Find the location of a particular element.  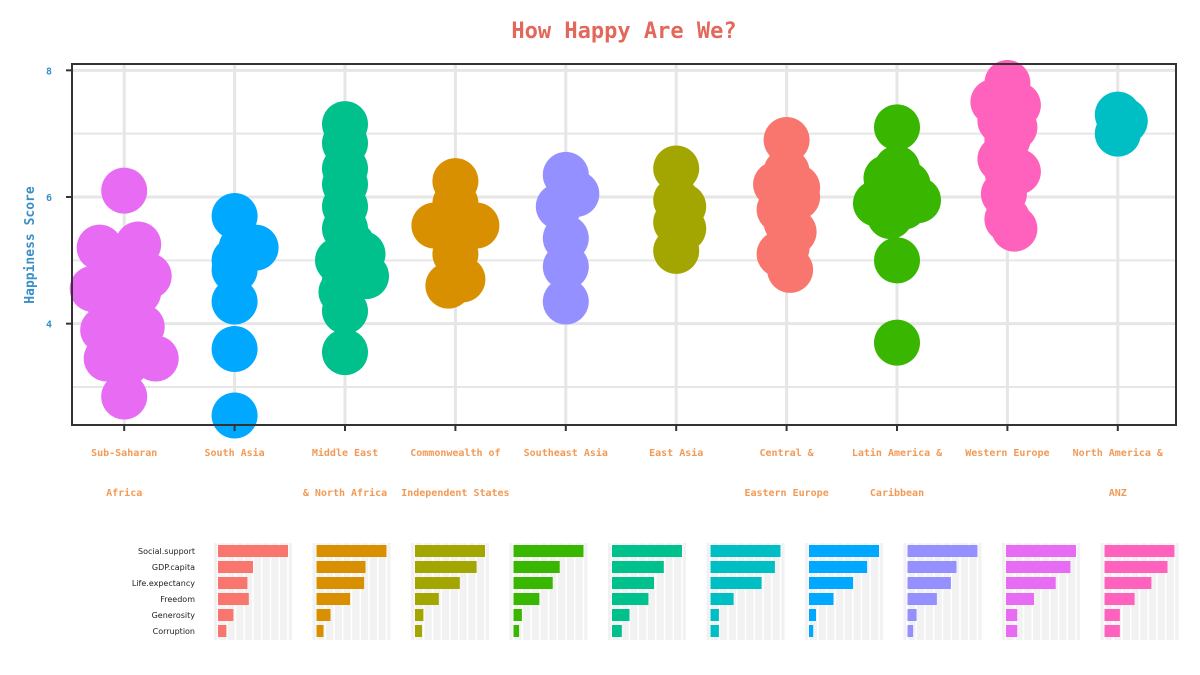

chart-title: How Happy Are We? is located at coordinates (623, 31).